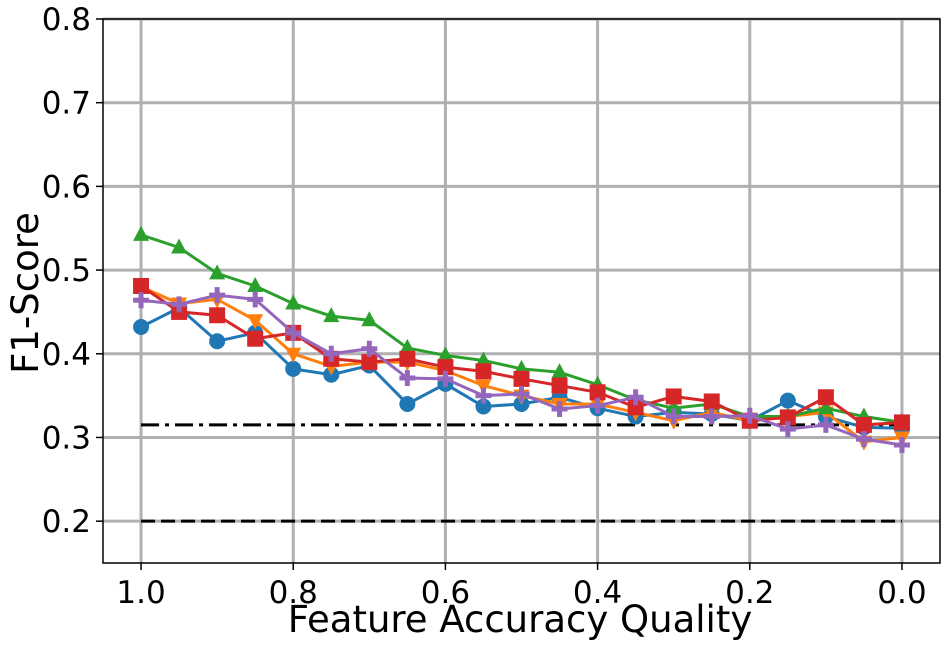 This screenshot has width=947, height=646. I want to click on x-tick-label: 0.2, so click(749, 593).